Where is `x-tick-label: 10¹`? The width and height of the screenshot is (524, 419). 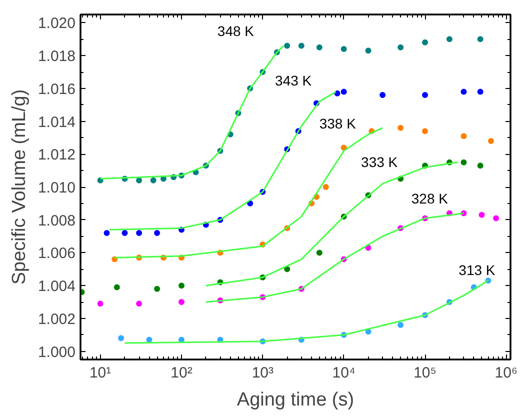 x-tick-label: 10¹ is located at coordinates (100, 373).